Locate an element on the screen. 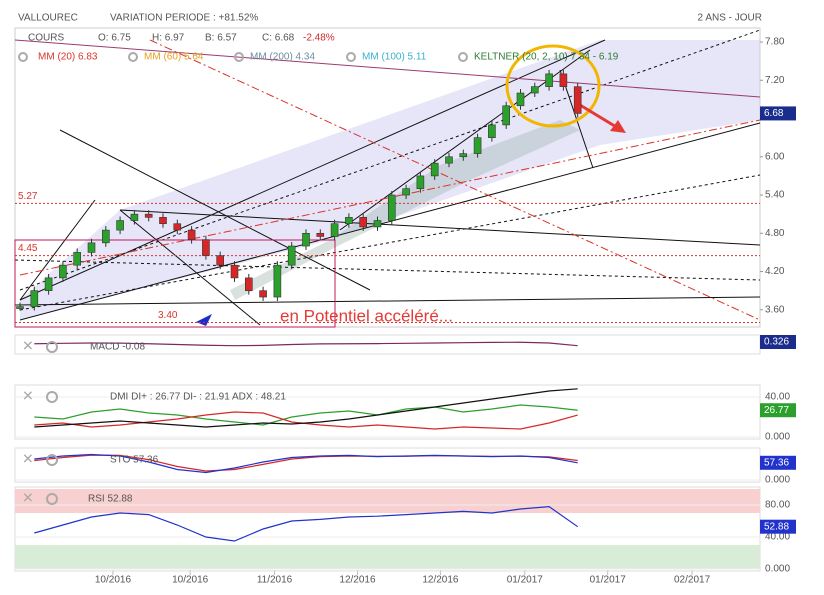 The width and height of the screenshot is (824, 595). level-label: 3.40 is located at coordinates (168, 315).